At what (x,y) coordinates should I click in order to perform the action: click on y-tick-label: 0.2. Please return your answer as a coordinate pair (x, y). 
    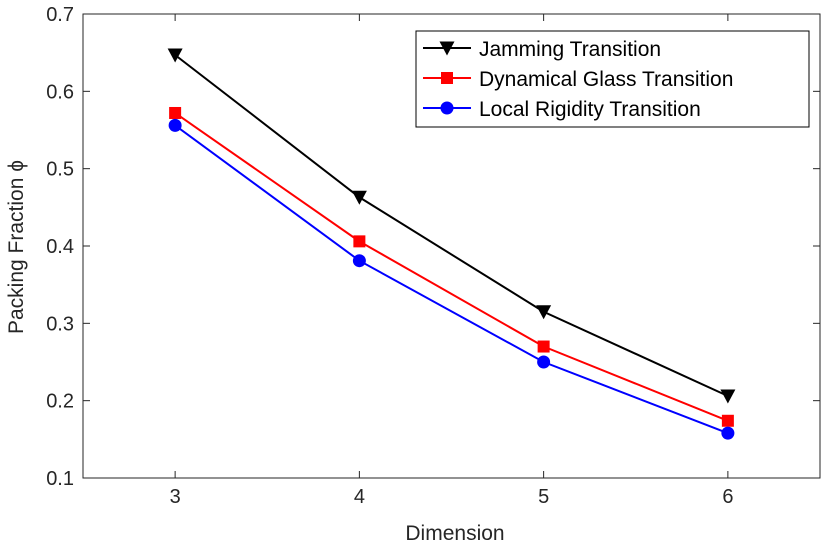
    Looking at the image, I should click on (60, 402).